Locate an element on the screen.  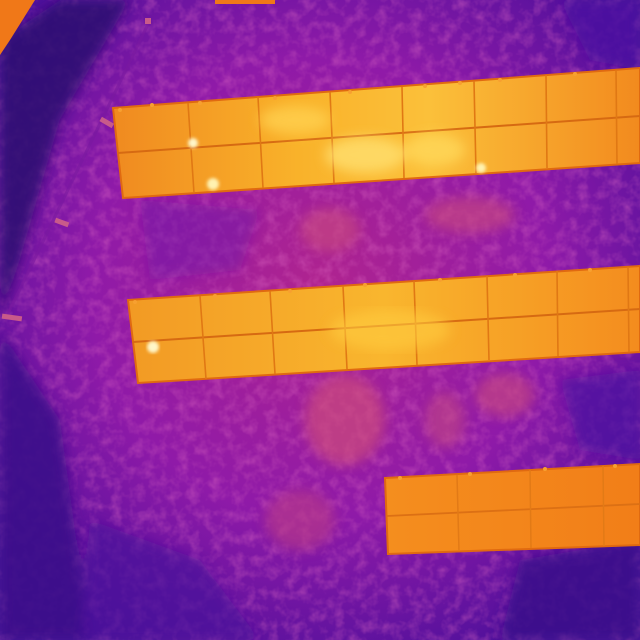
hot-object-corner is located at coordinates (17, 27).